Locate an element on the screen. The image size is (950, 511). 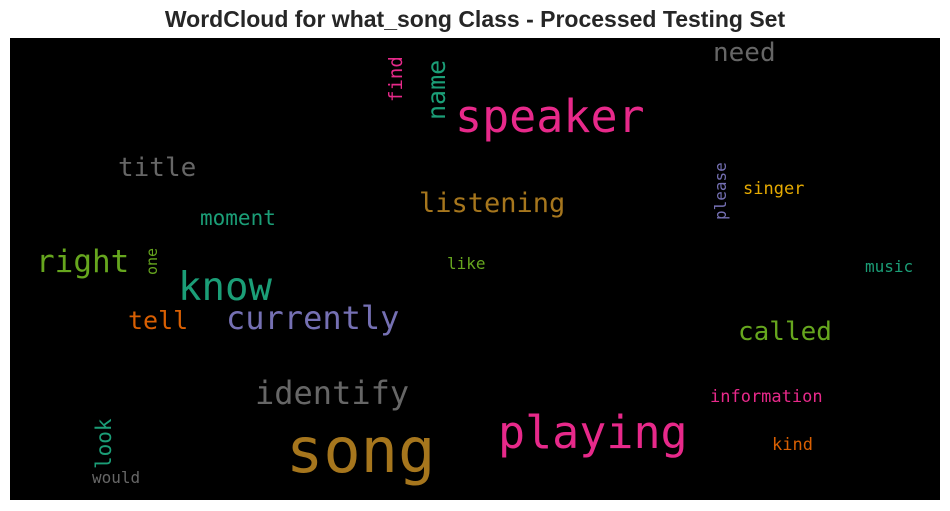
word-song: song is located at coordinates (361, 450).